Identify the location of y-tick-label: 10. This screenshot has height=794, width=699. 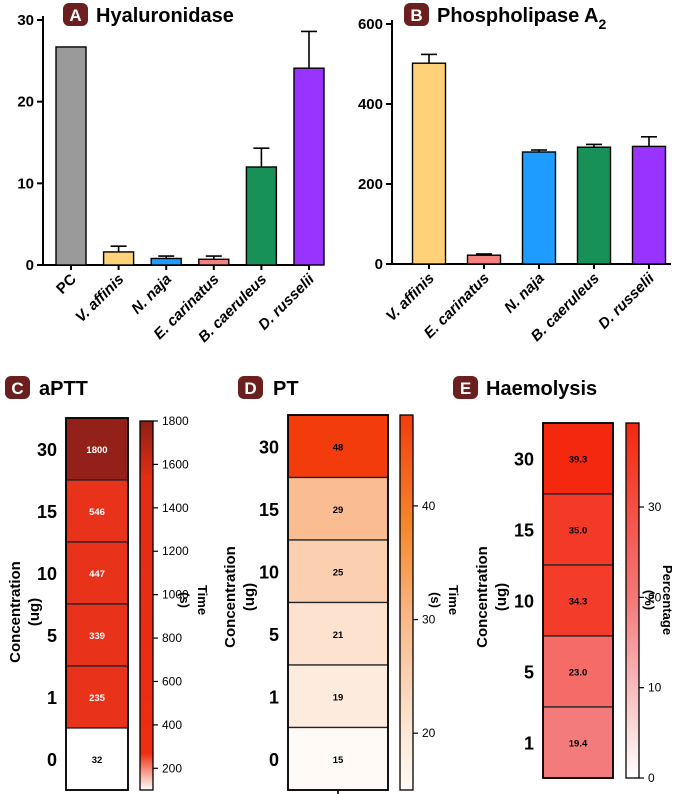
(25, 183).